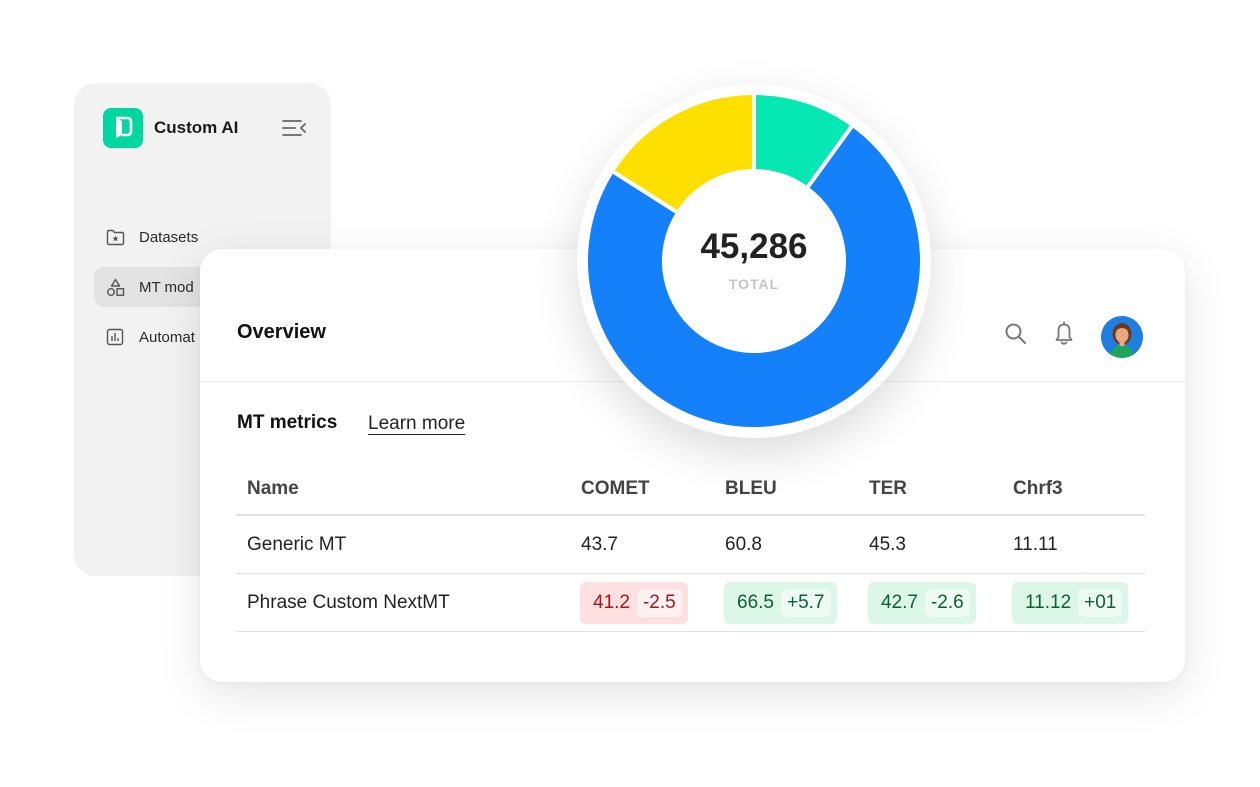 This screenshot has height=787, width=1260. I want to click on bell-icon, so click(1064, 334).